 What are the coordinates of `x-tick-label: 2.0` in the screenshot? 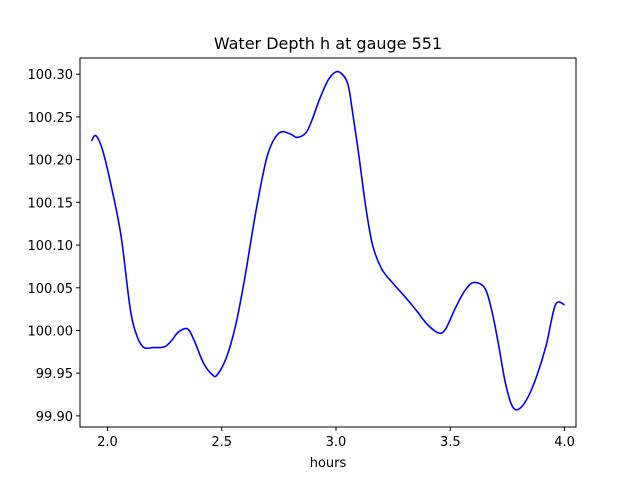 It's located at (107, 442).